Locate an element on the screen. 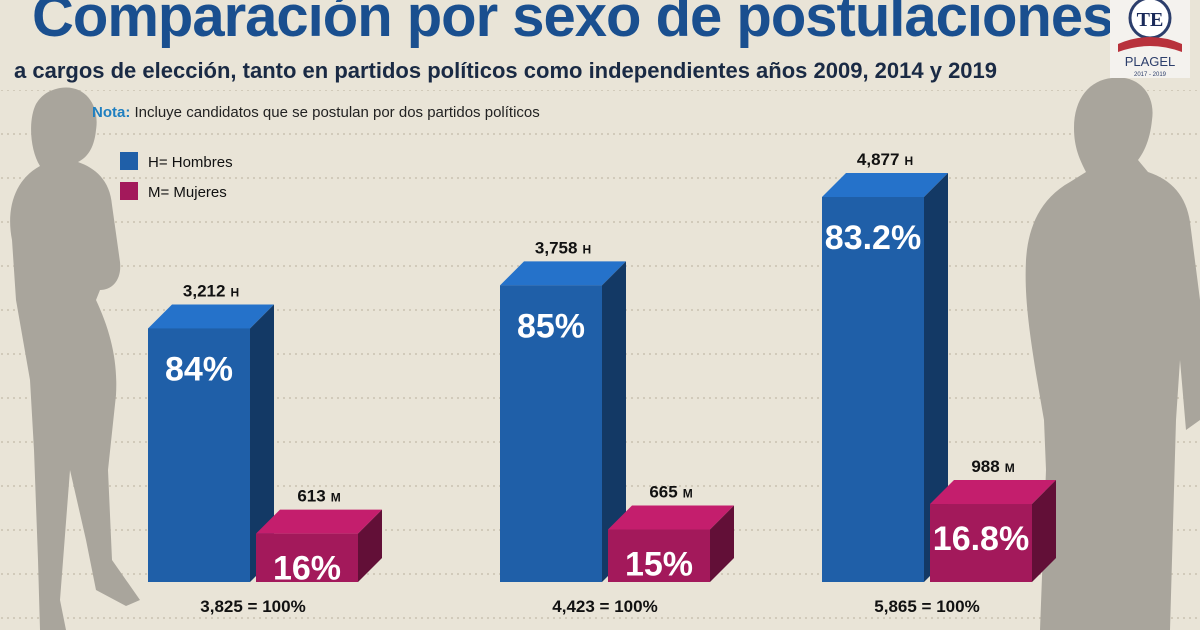 This screenshot has width=1200, height=630. value-label: 3,758 H is located at coordinates (563, 247).